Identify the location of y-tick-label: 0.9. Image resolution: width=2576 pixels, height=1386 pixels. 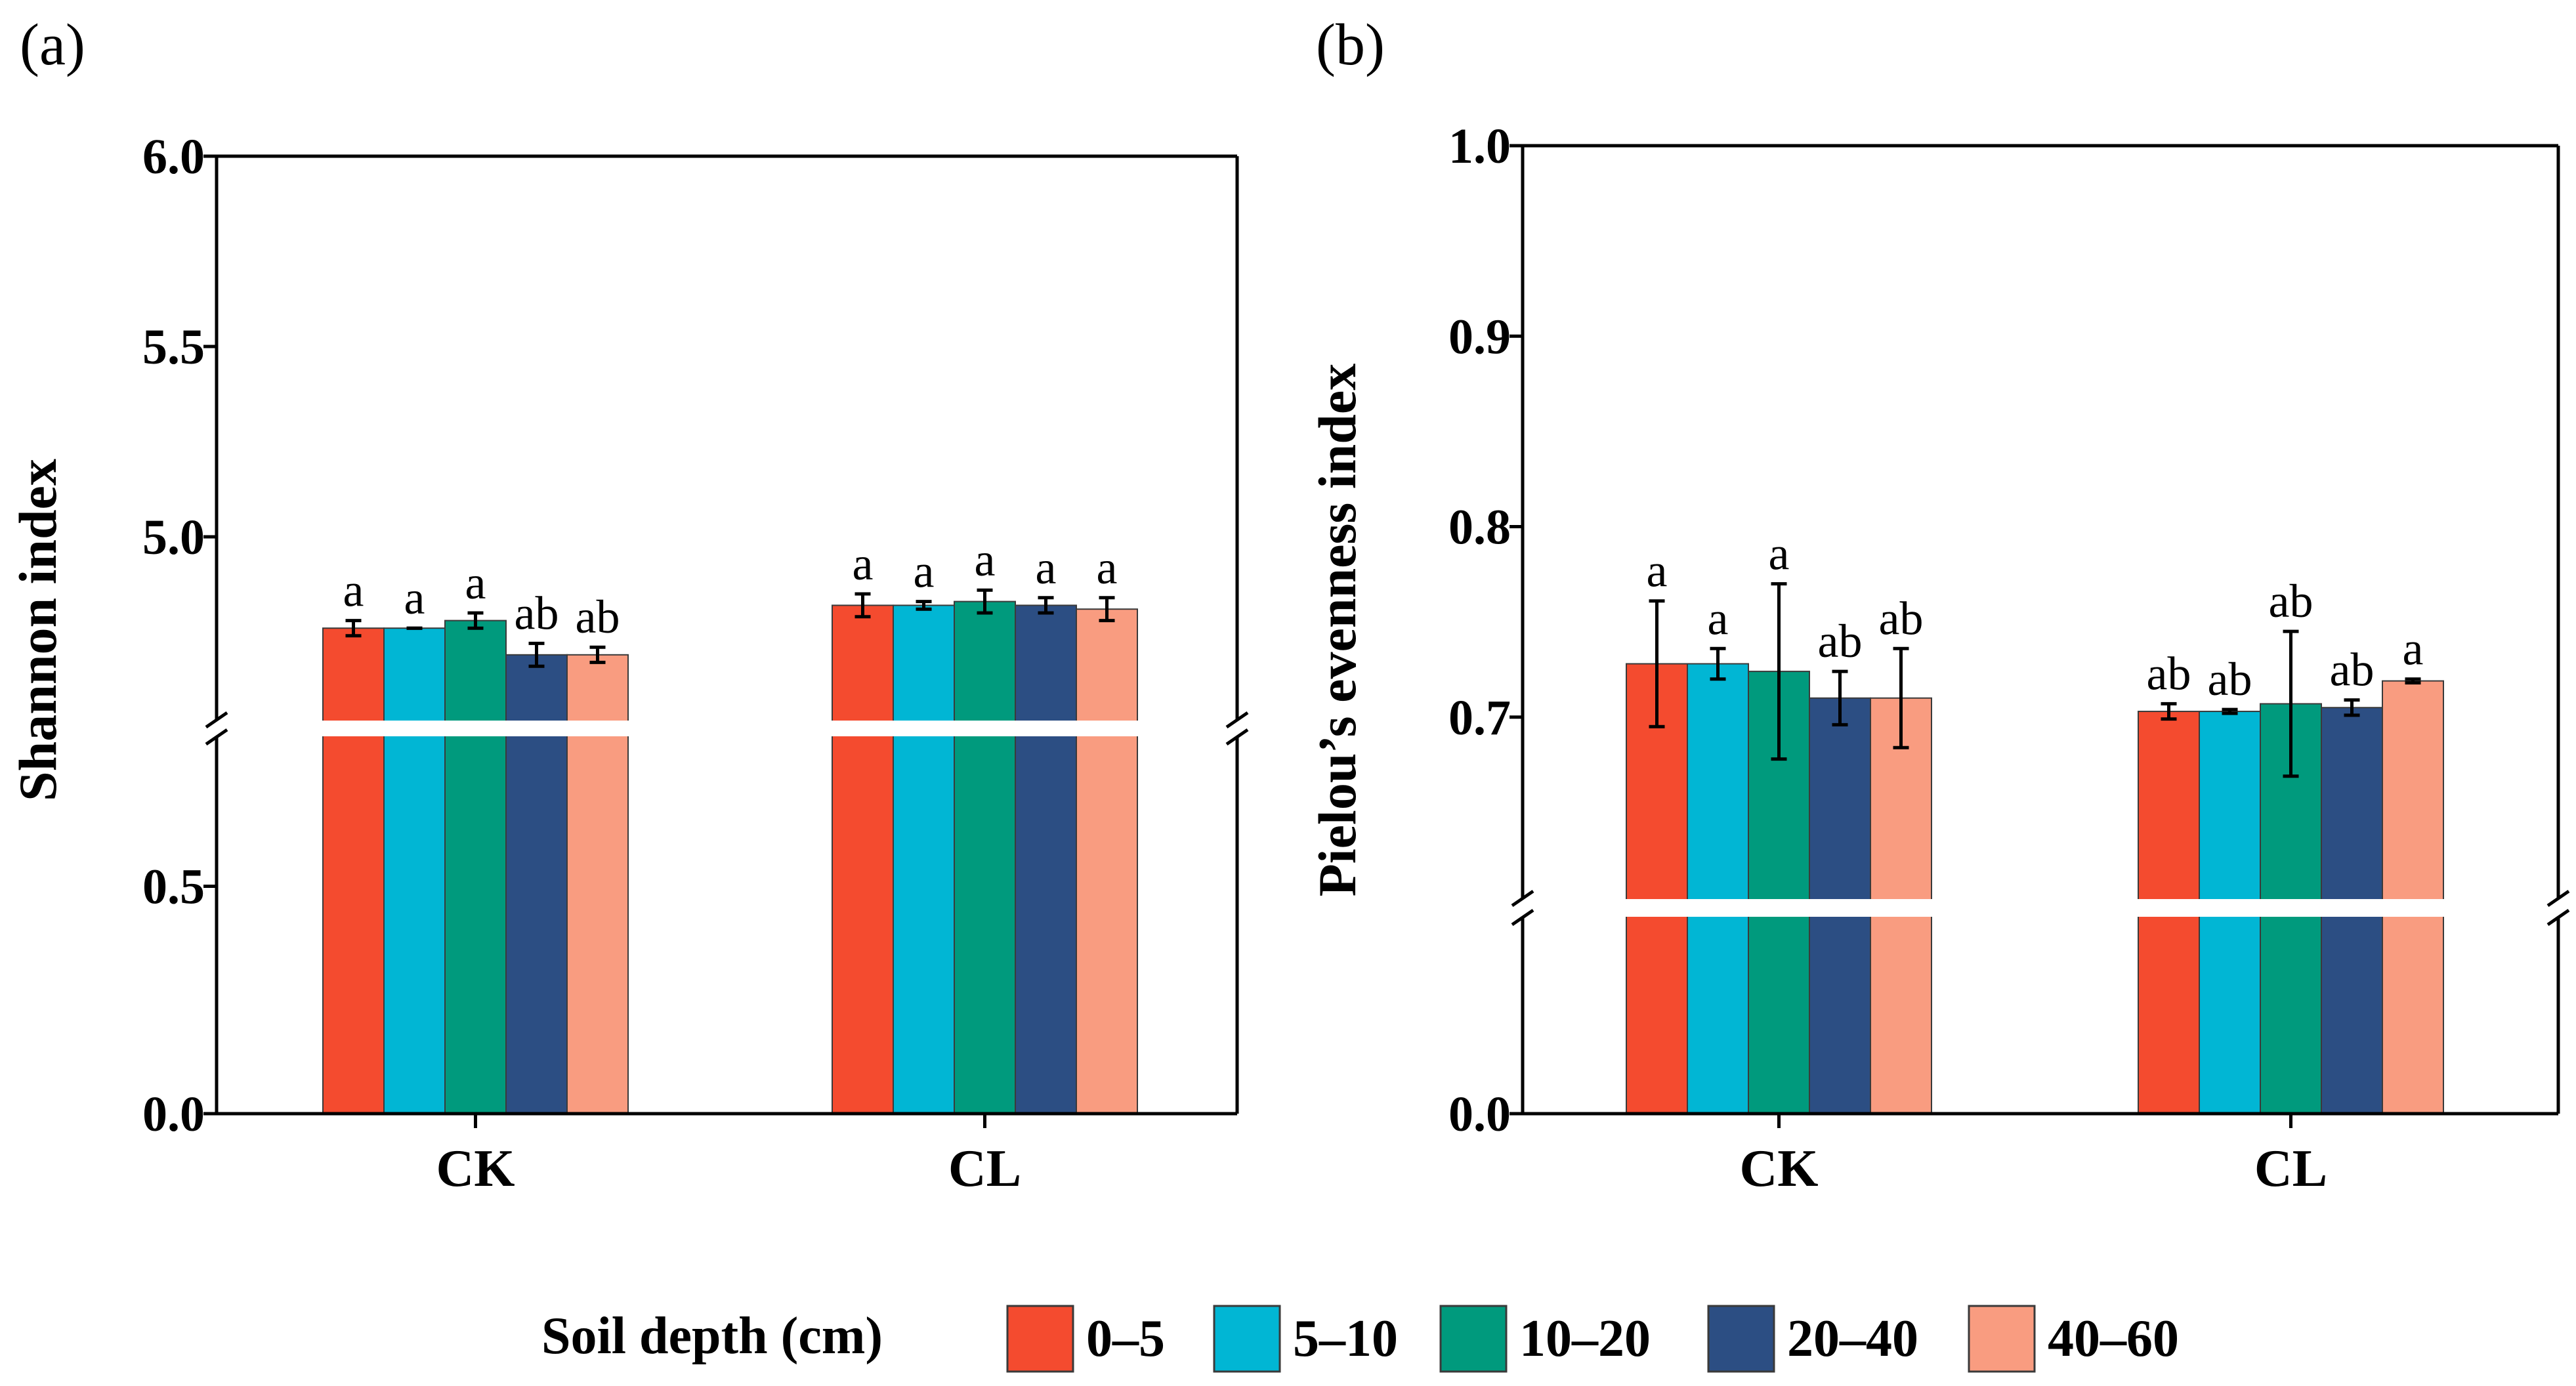
(1479, 336).